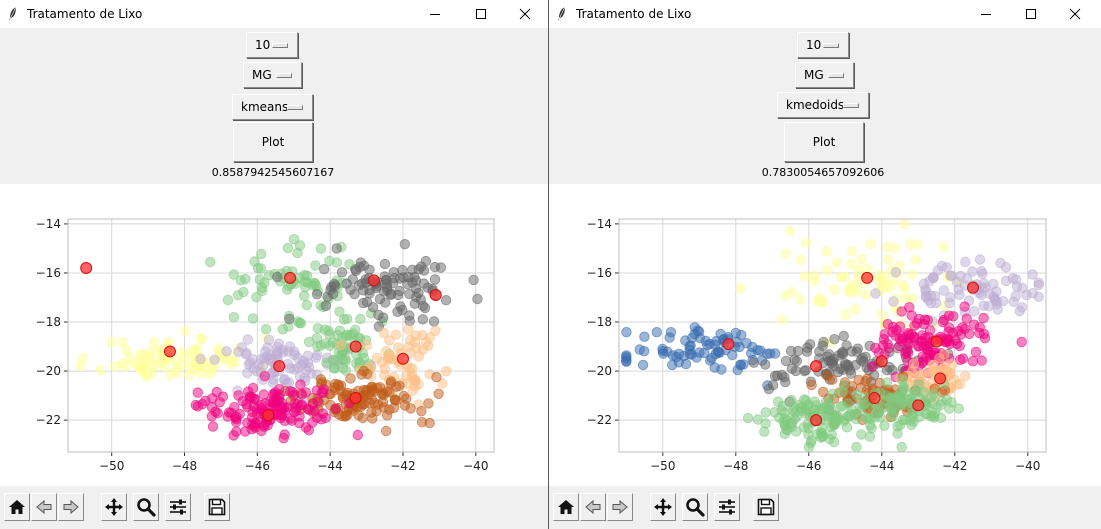  I want to click on algorithm-select: kmeans, so click(272, 107).